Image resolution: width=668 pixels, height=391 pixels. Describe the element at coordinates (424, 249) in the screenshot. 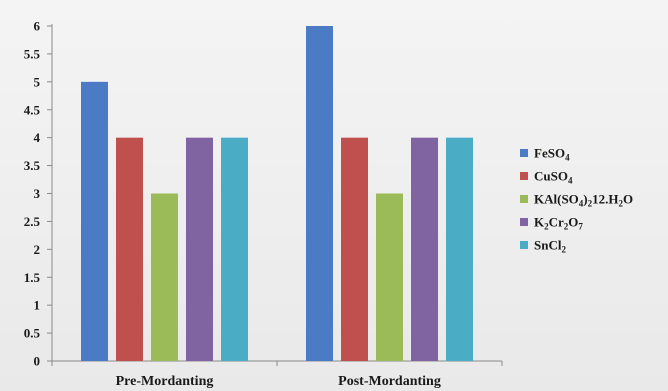

I see `bar-k2cr2o7-post-mordanting` at that location.